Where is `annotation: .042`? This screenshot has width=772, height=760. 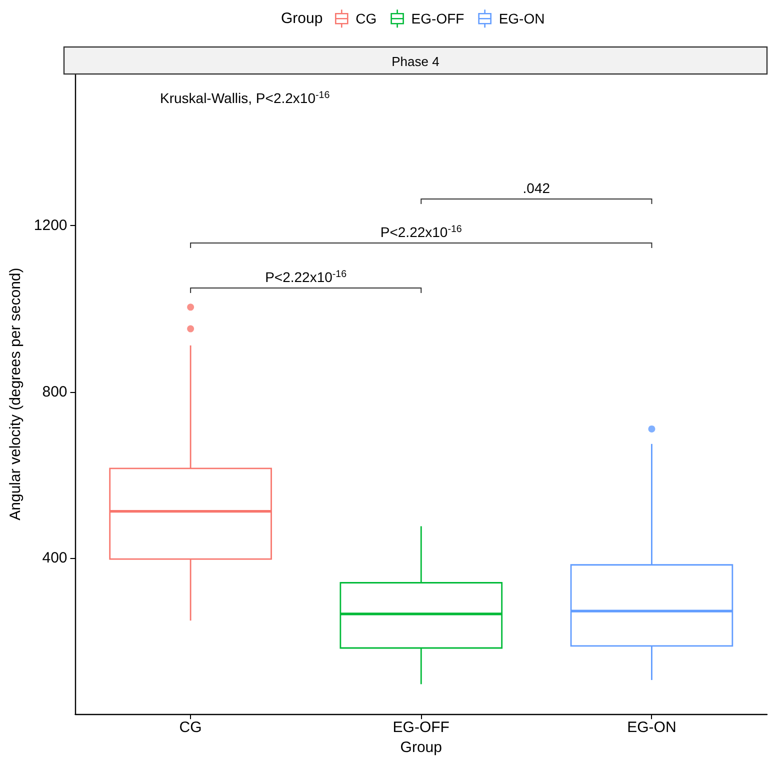
annotation: .042 is located at coordinates (536, 188).